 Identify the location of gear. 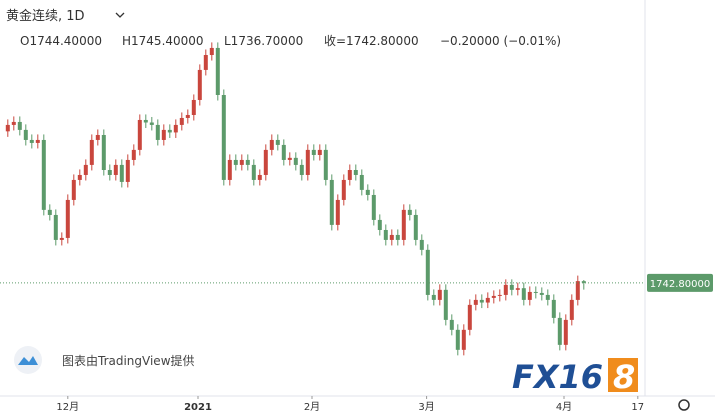
(684, 405).